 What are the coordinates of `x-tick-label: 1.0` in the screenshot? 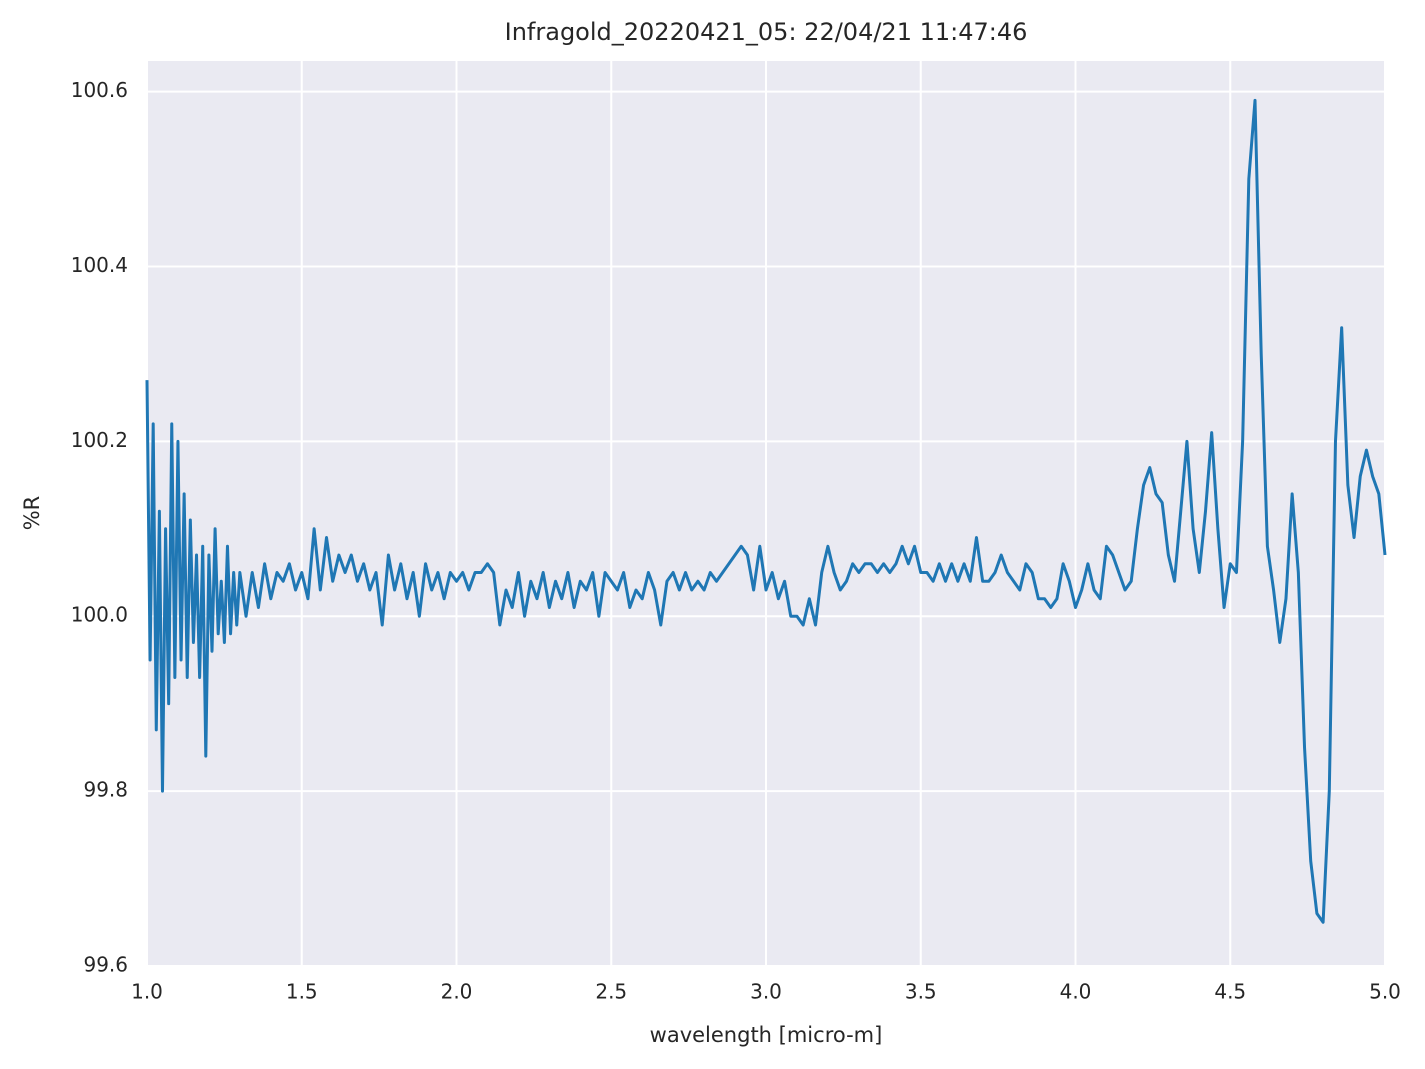 It's located at (147, 992).